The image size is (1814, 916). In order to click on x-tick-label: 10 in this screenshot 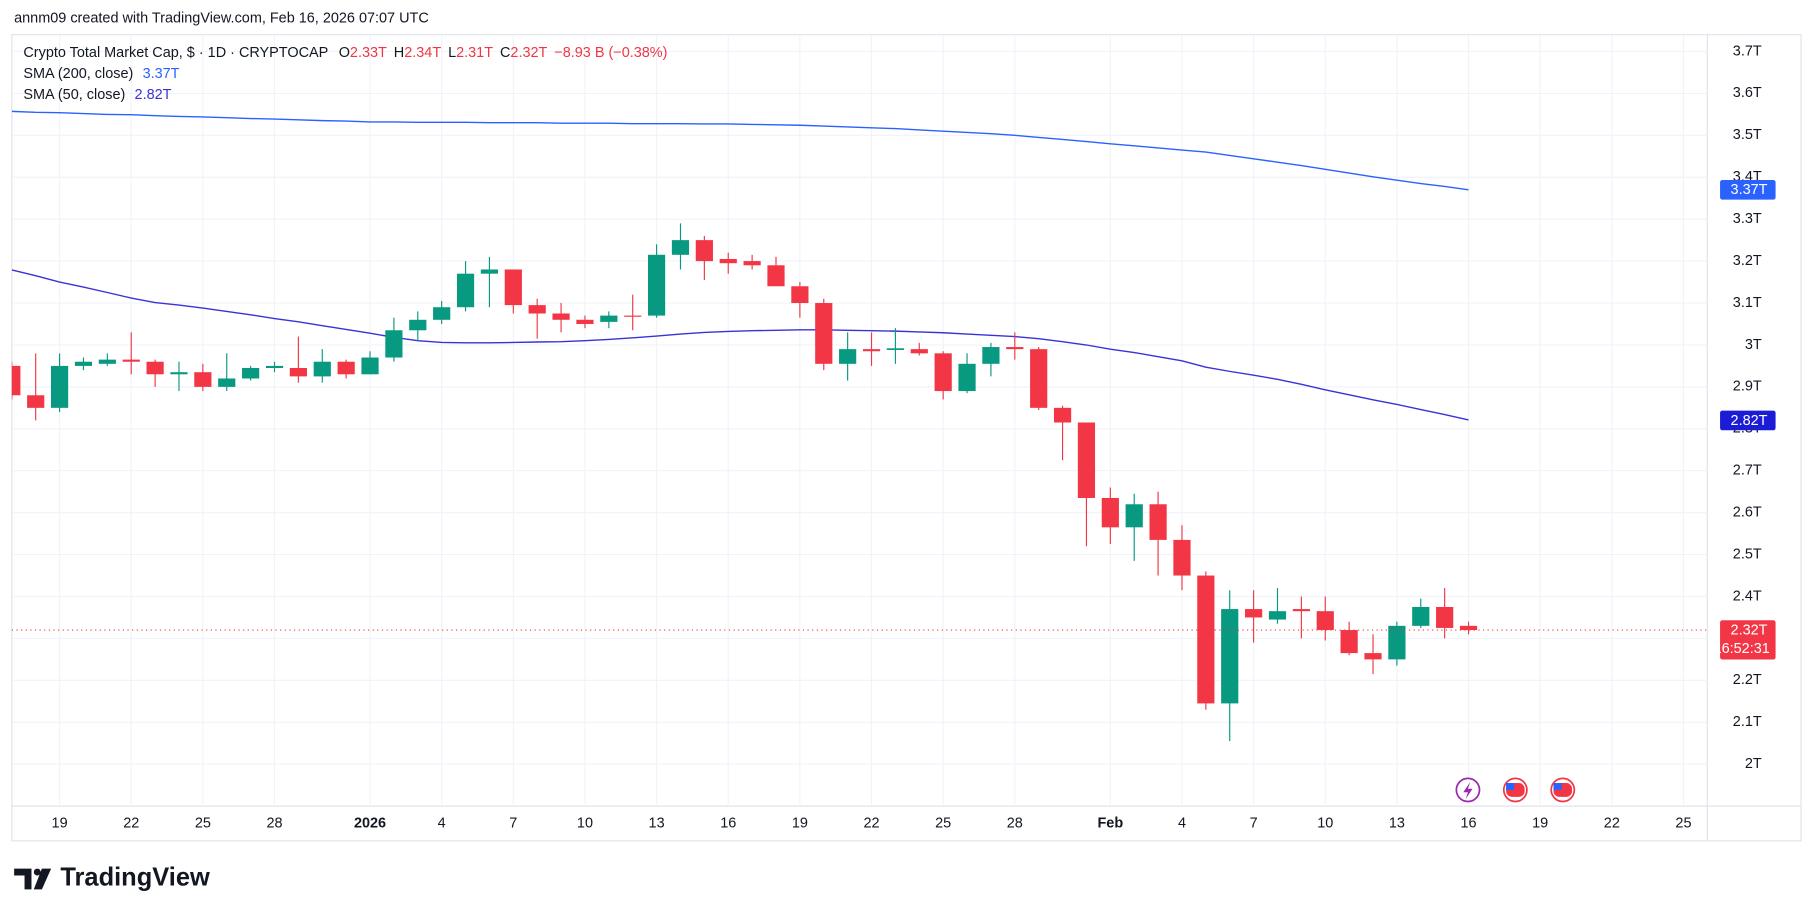, I will do `click(1325, 823)`.